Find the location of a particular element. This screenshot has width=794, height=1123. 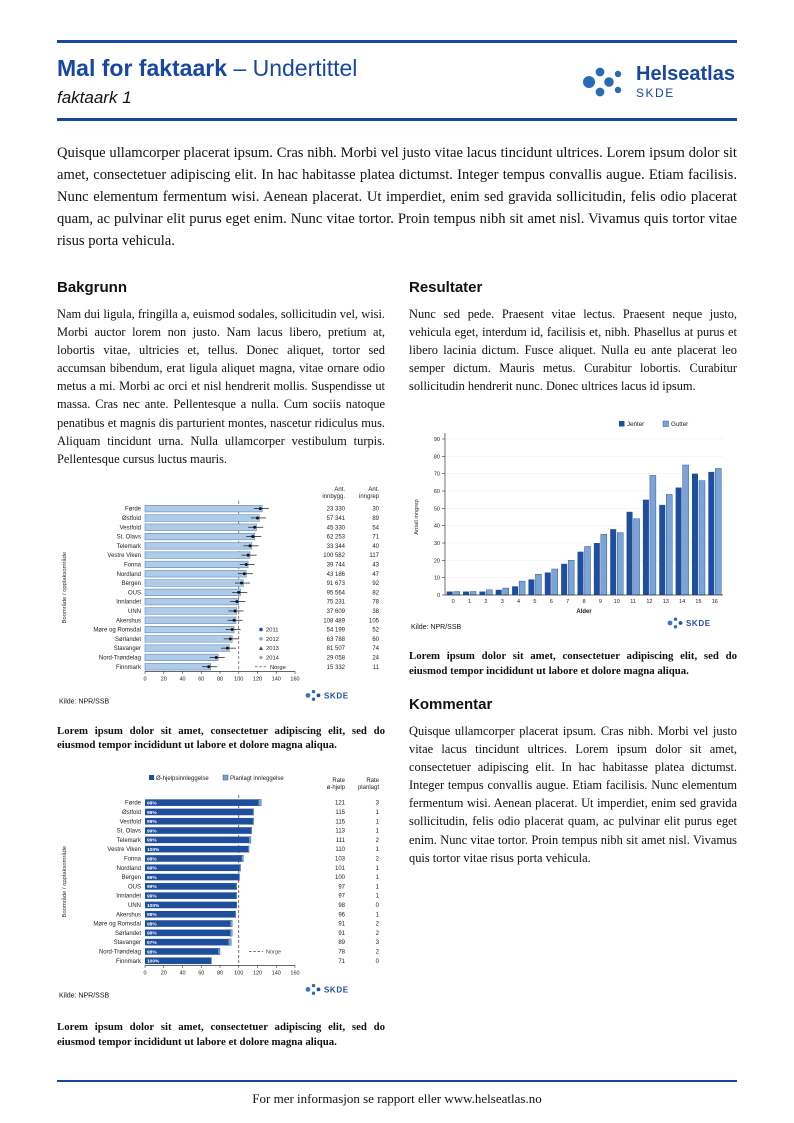

svg-text: St. Olavs is located at coordinates (129, 832).